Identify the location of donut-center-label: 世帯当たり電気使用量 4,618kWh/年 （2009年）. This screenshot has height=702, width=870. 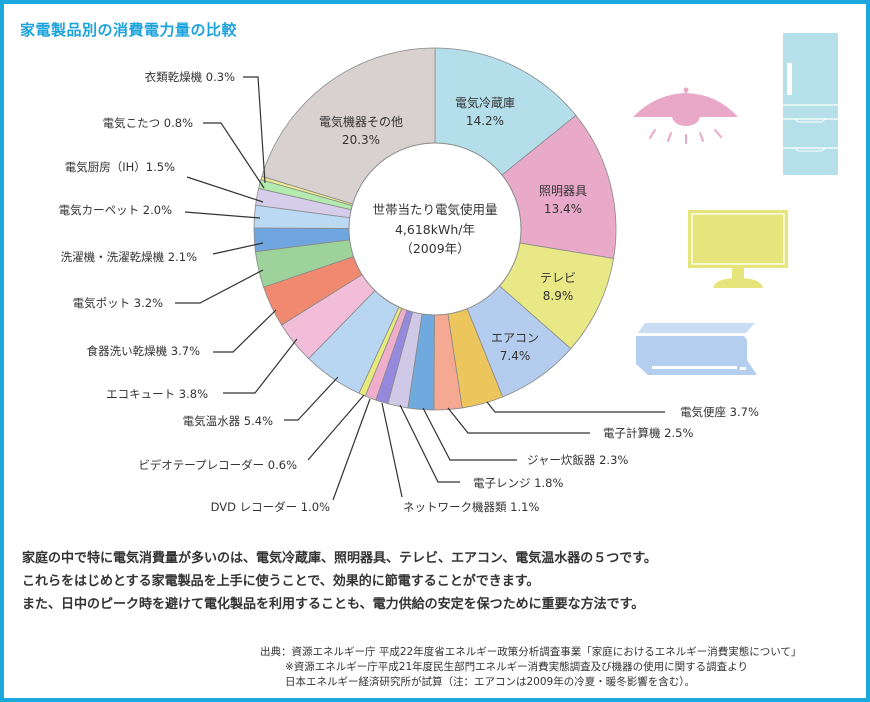
(434, 229).